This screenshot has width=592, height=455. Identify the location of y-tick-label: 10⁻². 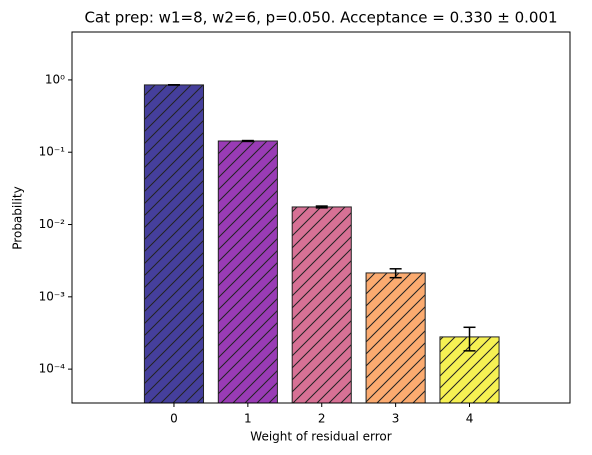
(52, 224).